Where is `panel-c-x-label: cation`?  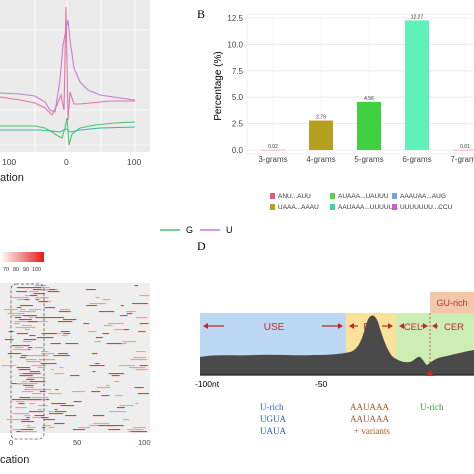
panel-c-x-label: cation is located at coordinates (14, 460).